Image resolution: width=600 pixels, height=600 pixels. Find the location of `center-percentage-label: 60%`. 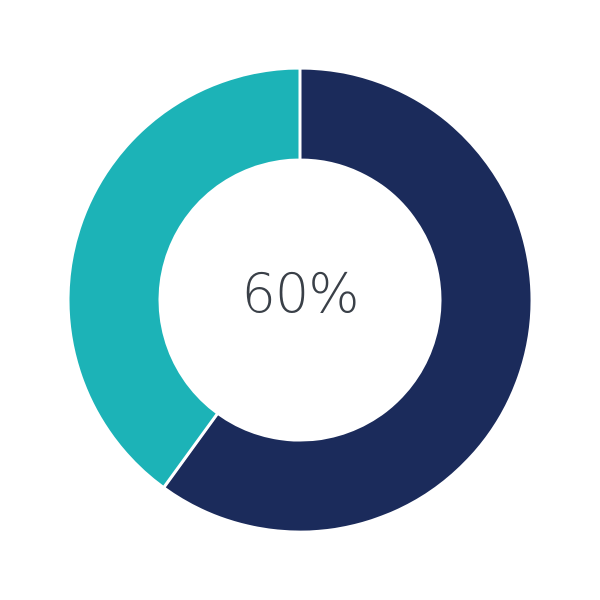

center-percentage-label: 60% is located at coordinates (300, 293).